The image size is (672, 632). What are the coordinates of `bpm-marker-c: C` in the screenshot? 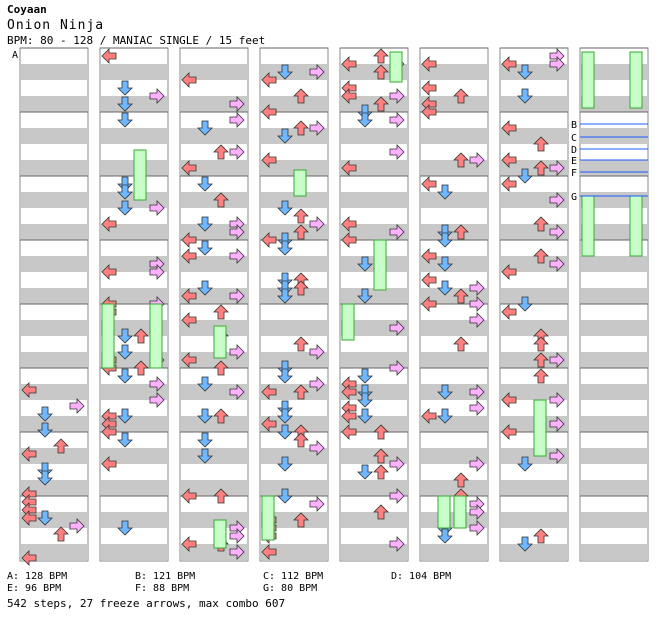 It's located at (574, 138).